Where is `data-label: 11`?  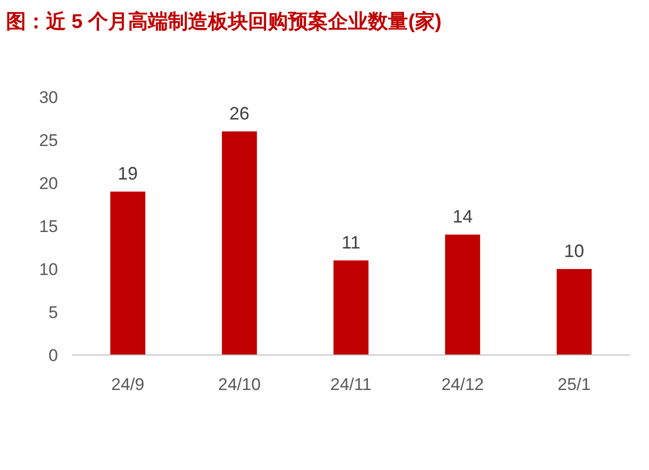
data-label: 11 is located at coordinates (351, 242).